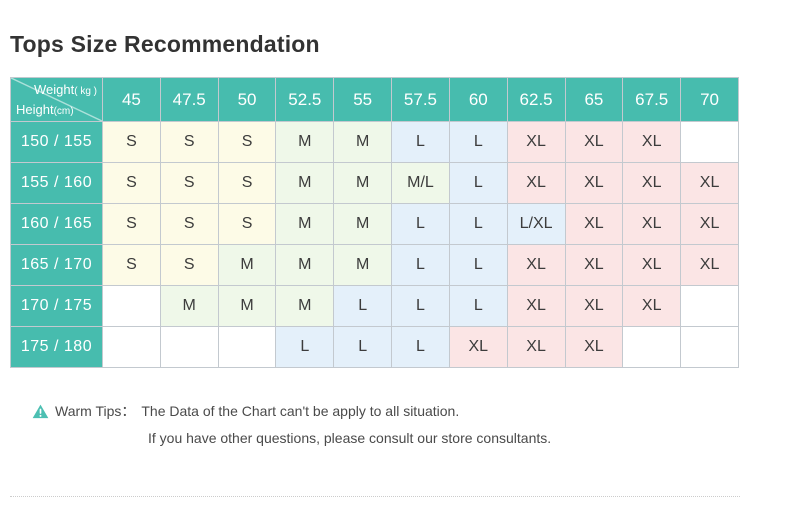 The height and width of the screenshot is (532, 790). What do you see at coordinates (56, 265) in the screenshot?
I see `height-row-header: 165 / 170` at bounding box center [56, 265].